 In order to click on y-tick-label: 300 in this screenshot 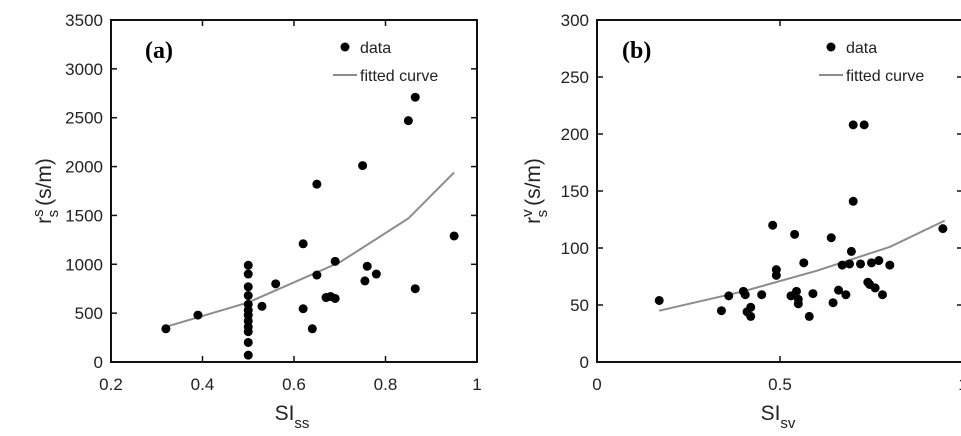, I will do `click(575, 20)`.